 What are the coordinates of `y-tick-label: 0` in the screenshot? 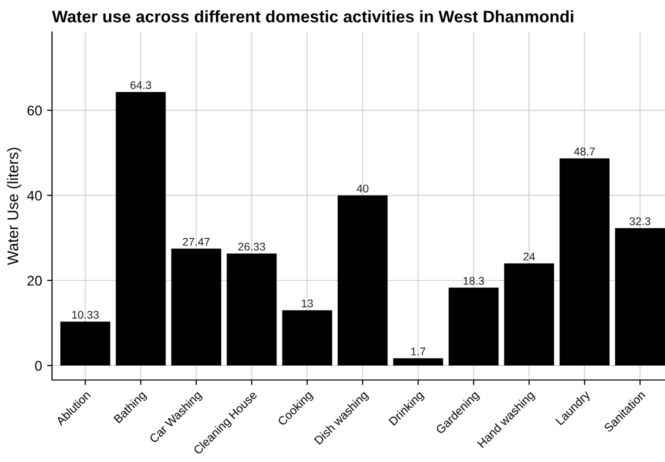 It's located at (38, 365).